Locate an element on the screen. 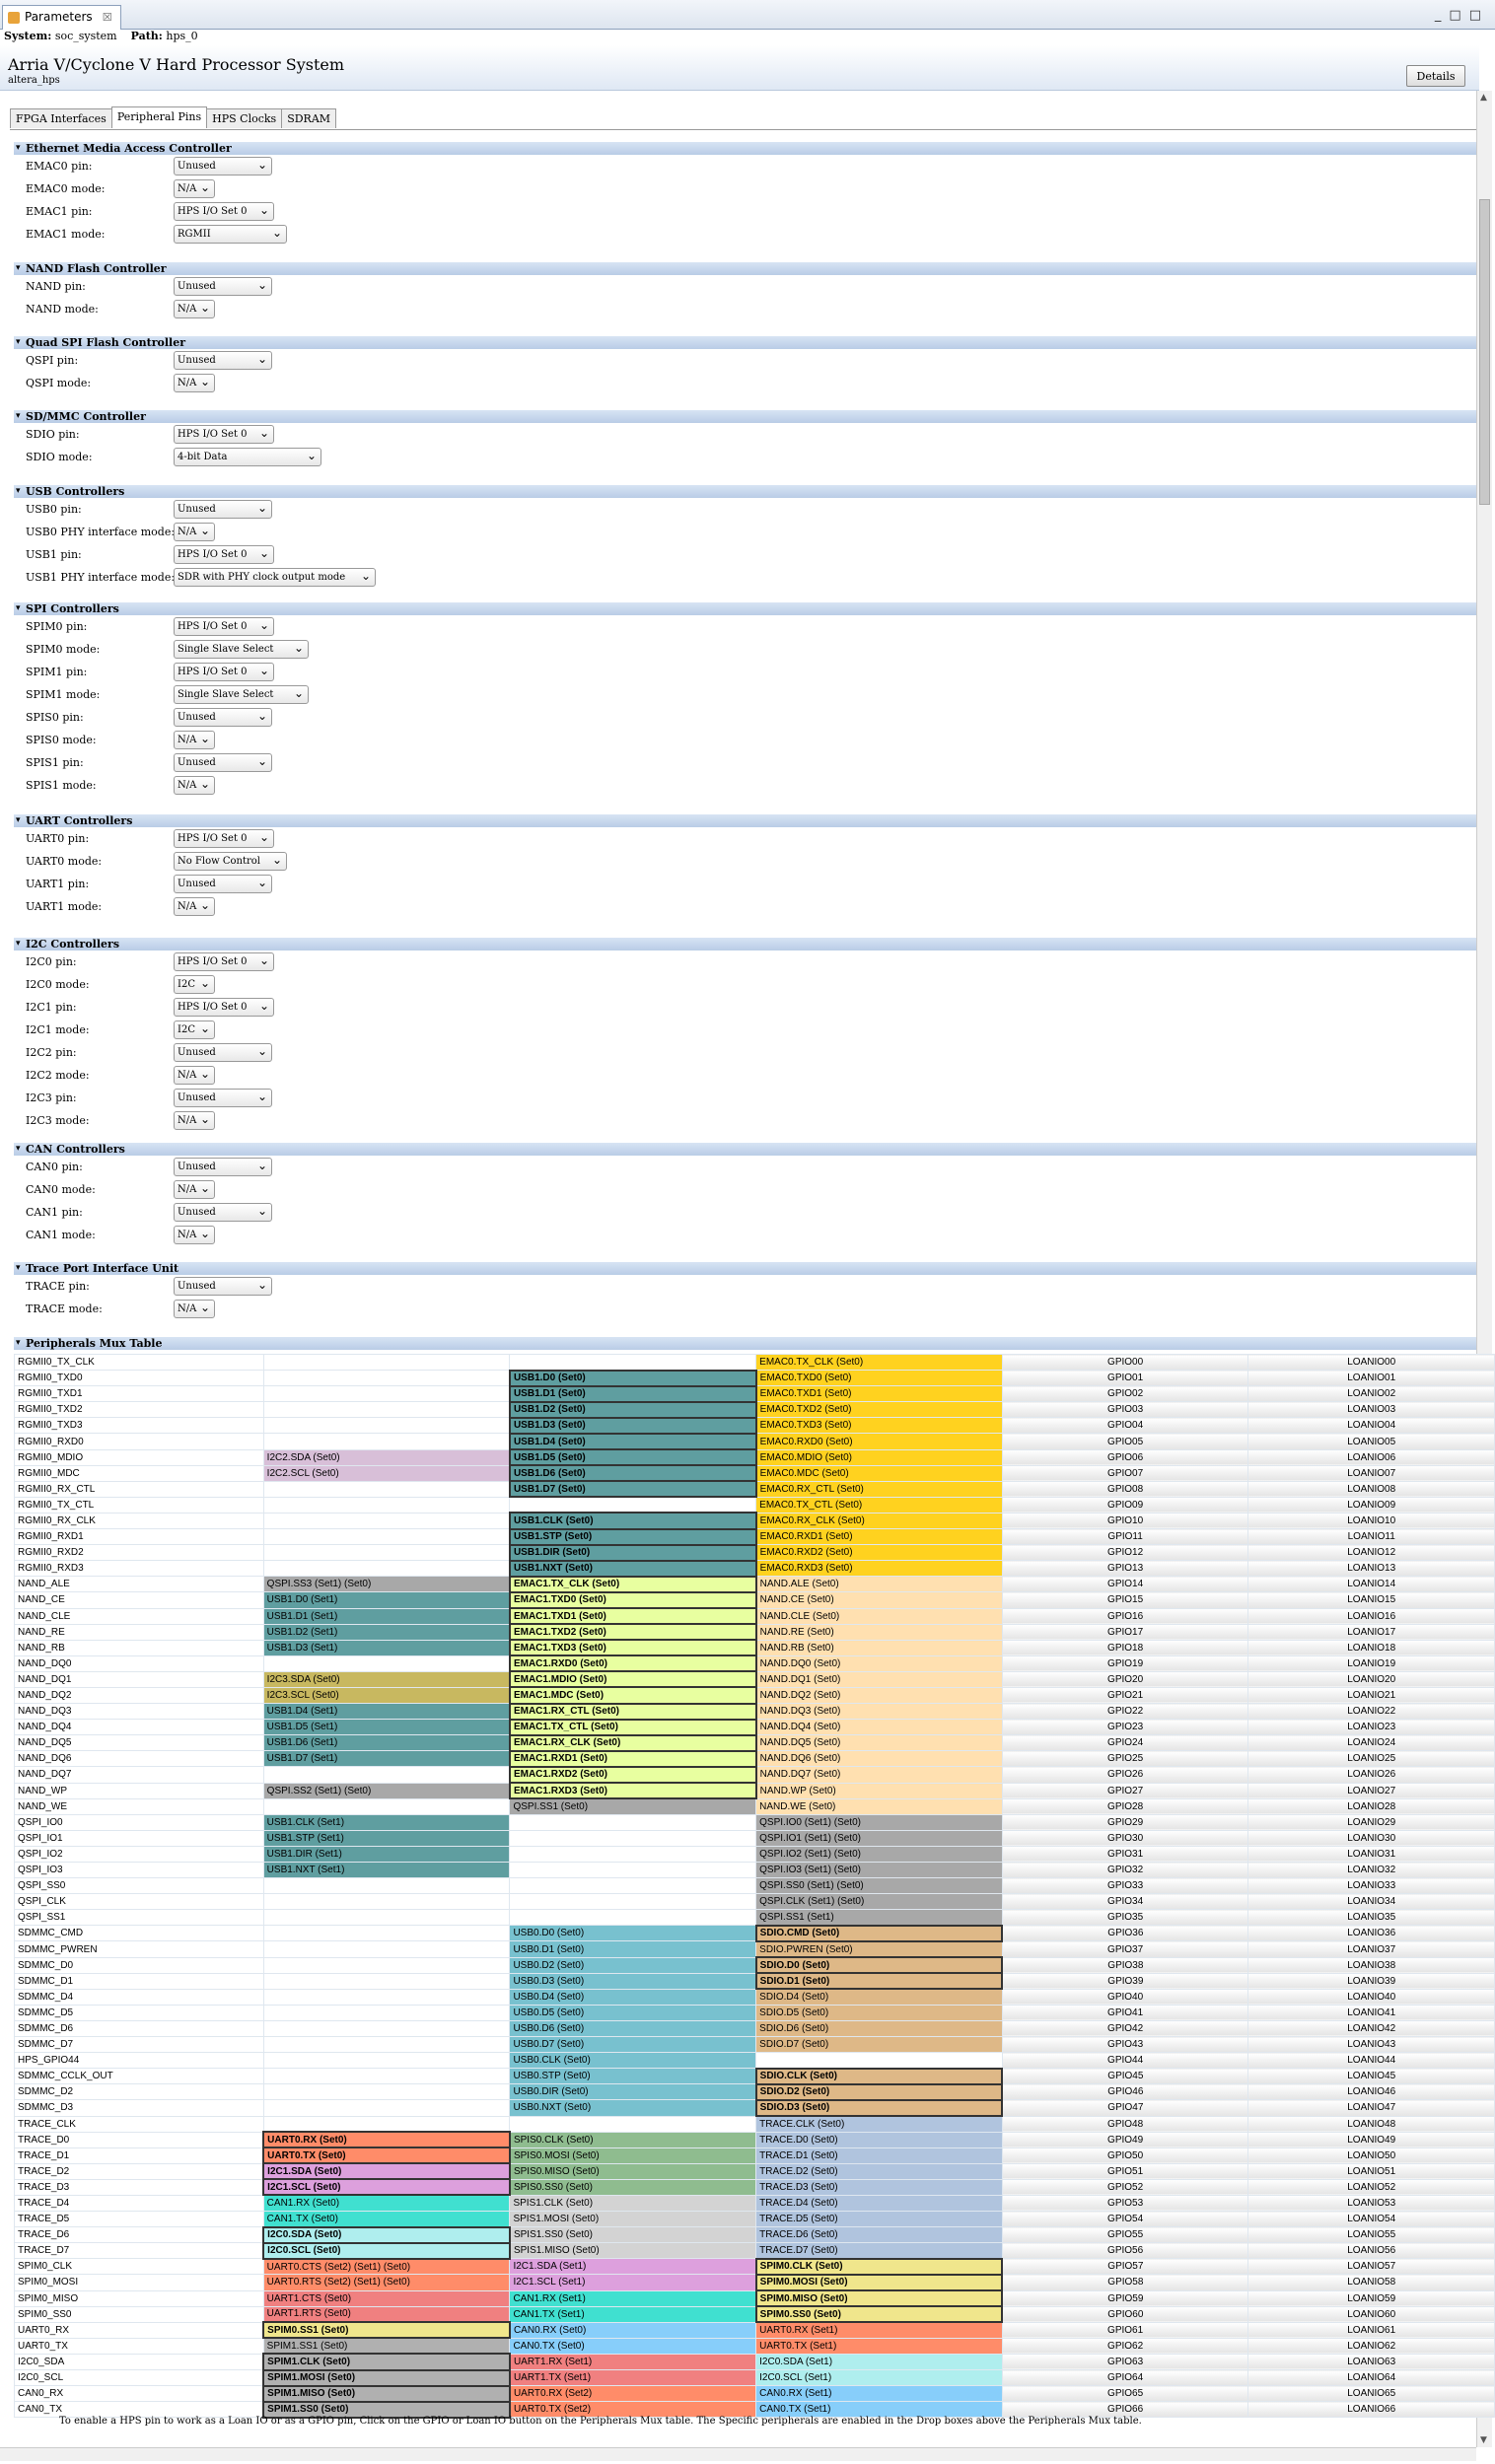 This screenshot has height=2464, width=1495. loanio-button: LOANIO15 is located at coordinates (1371, 1600).